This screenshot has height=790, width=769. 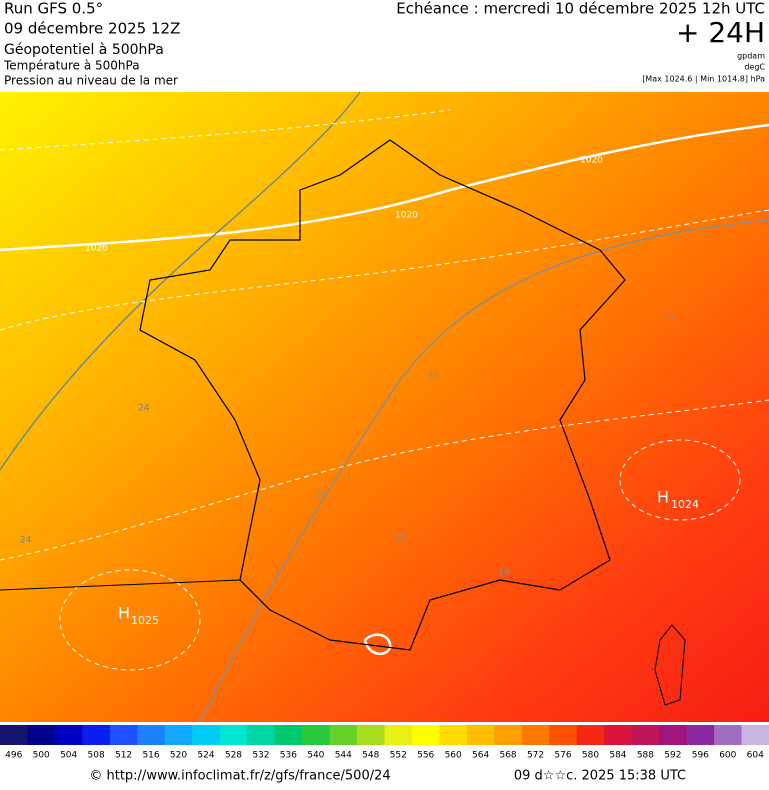 What do you see at coordinates (617, 756) in the screenshot?
I see `scale-label: 584` at bounding box center [617, 756].